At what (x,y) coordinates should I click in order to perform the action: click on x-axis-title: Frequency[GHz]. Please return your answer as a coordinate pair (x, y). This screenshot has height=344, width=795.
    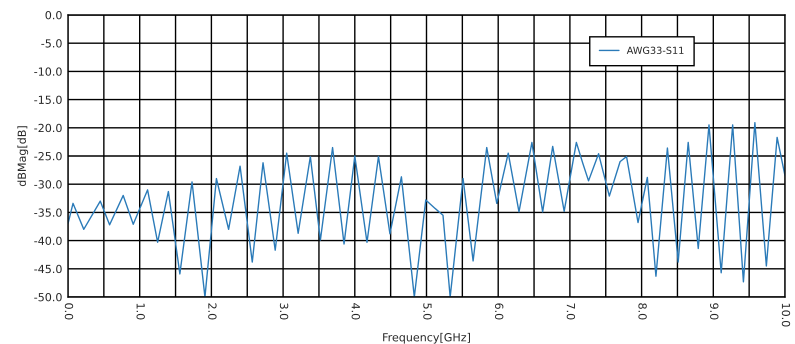
    Looking at the image, I should click on (426, 338).